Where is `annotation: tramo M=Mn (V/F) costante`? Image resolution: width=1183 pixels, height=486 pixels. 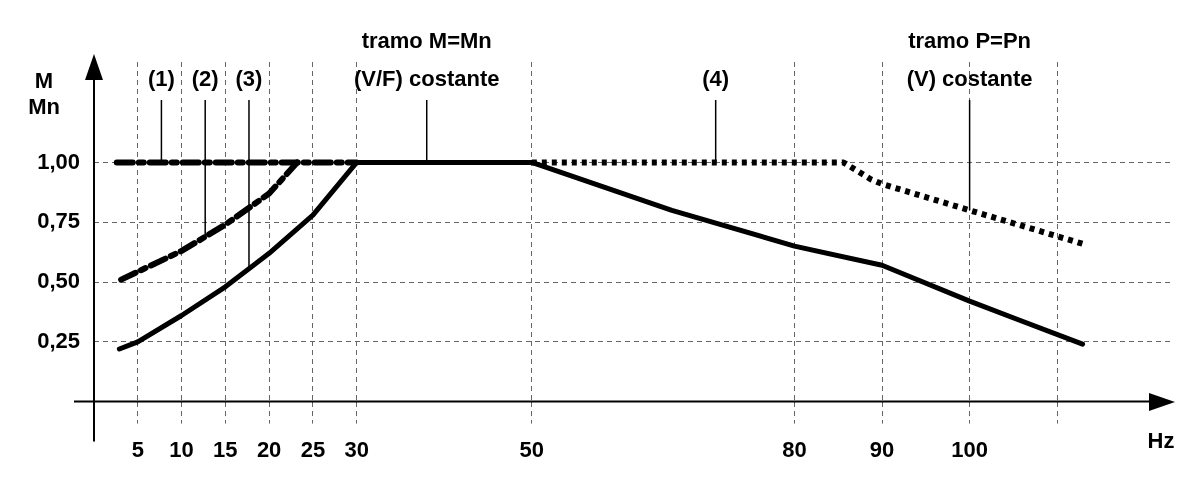 annotation: tramo M=Mn (V/F) costante is located at coordinates (427, 60).